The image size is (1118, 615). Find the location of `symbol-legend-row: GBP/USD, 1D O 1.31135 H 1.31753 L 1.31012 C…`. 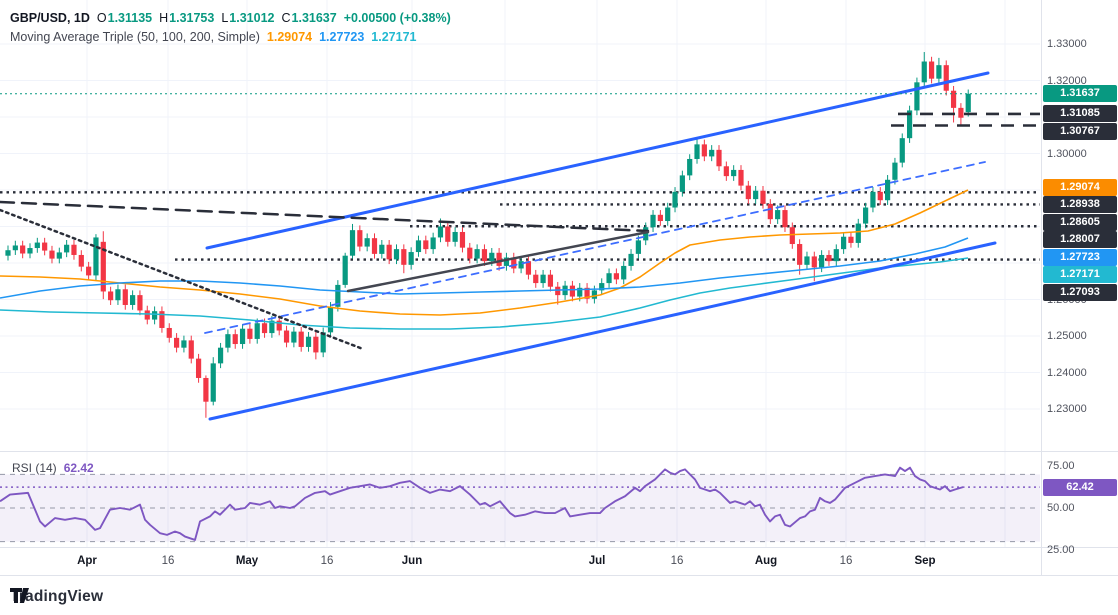

symbol-legend-row: GBP/USD, 1D O 1.31135 H 1.31753 L 1.31012 C… is located at coordinates (230, 17).